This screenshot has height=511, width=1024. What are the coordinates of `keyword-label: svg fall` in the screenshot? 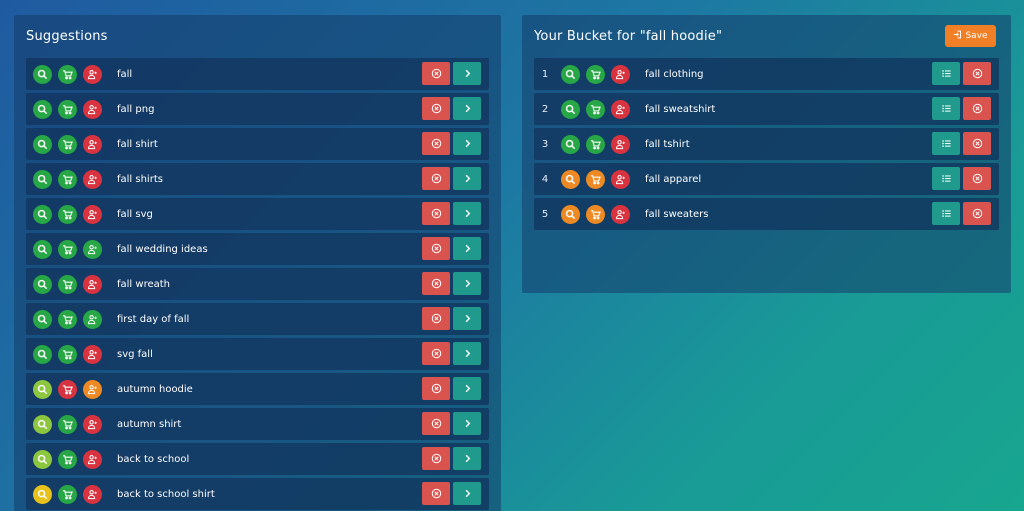 It's located at (135, 354).